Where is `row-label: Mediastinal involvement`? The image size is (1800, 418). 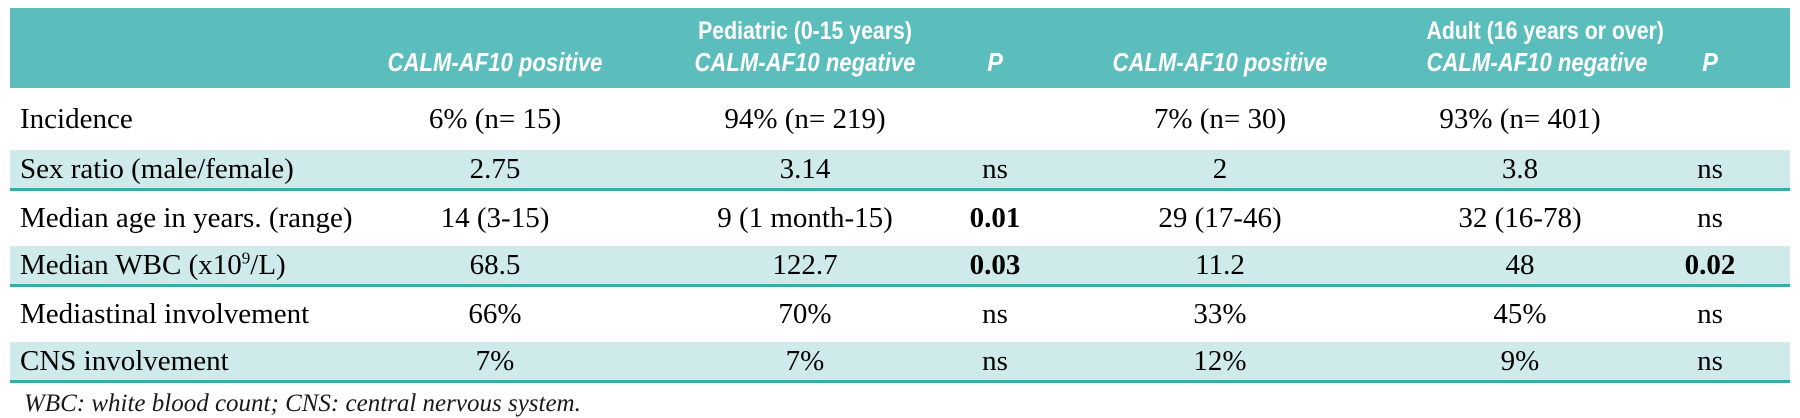
row-label: Mediastinal involvement is located at coordinates (165, 314).